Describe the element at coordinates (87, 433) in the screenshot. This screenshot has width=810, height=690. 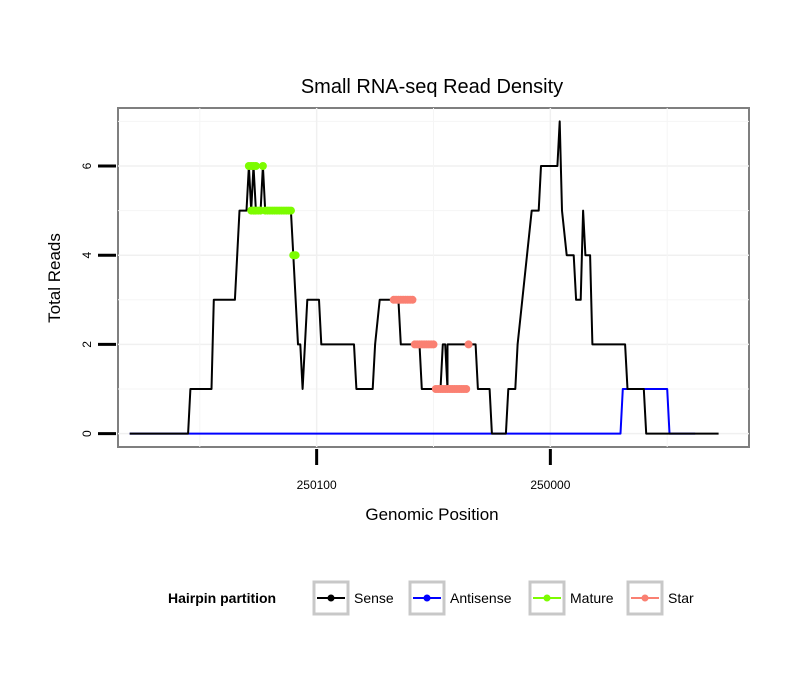
I see `y-tick-label: 0` at that location.